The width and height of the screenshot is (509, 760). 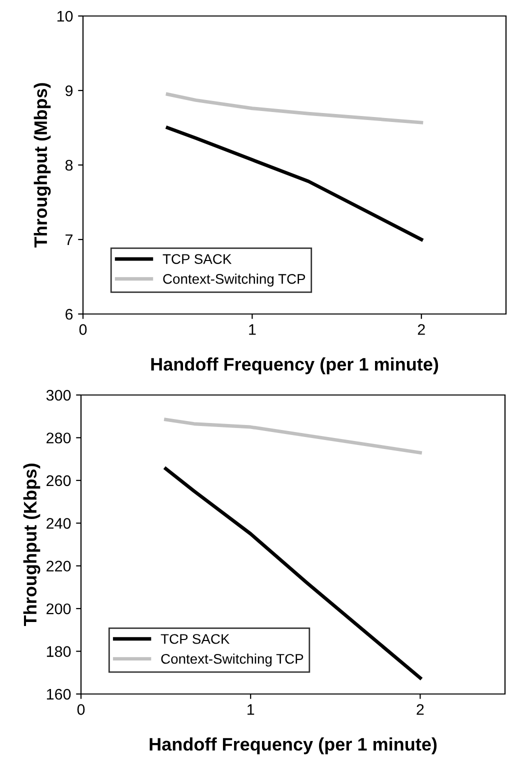 I want to click on y-tick-label: 180, so click(x=58, y=651).